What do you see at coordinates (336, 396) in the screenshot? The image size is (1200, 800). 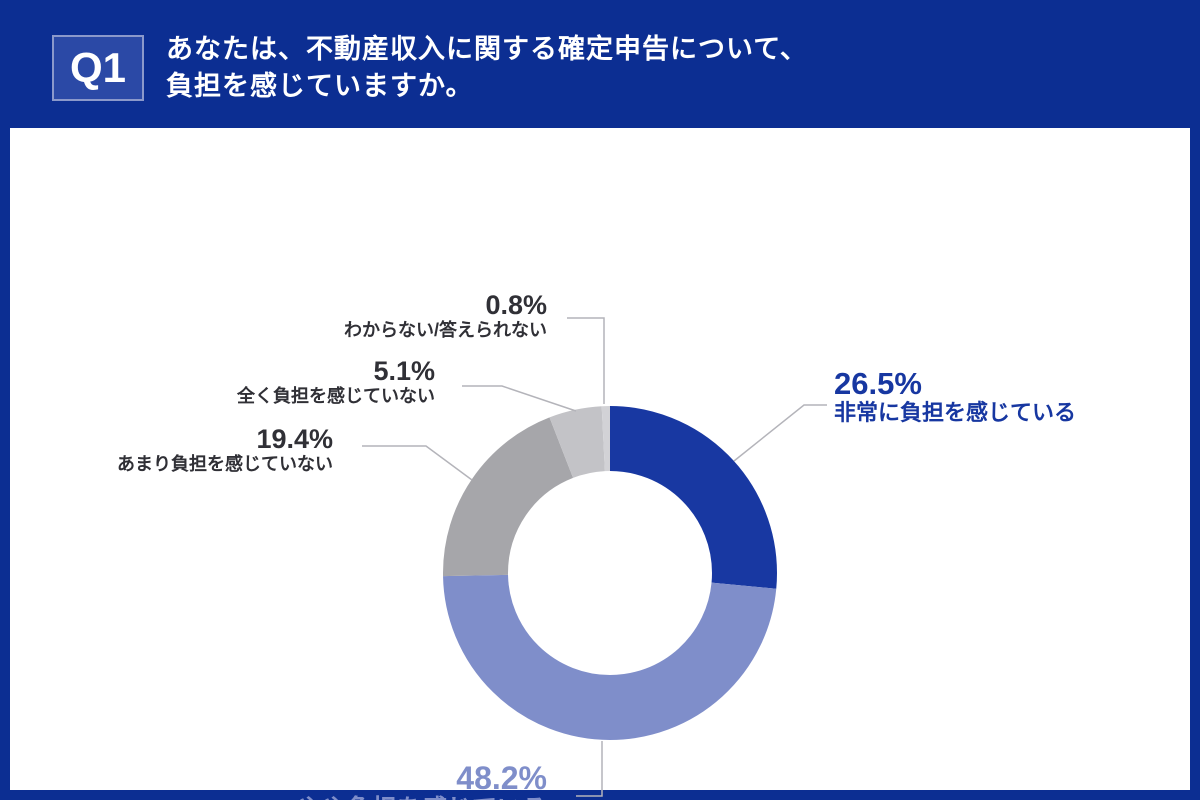 I see `callout-label: 全く負担を感じていない` at bounding box center [336, 396].